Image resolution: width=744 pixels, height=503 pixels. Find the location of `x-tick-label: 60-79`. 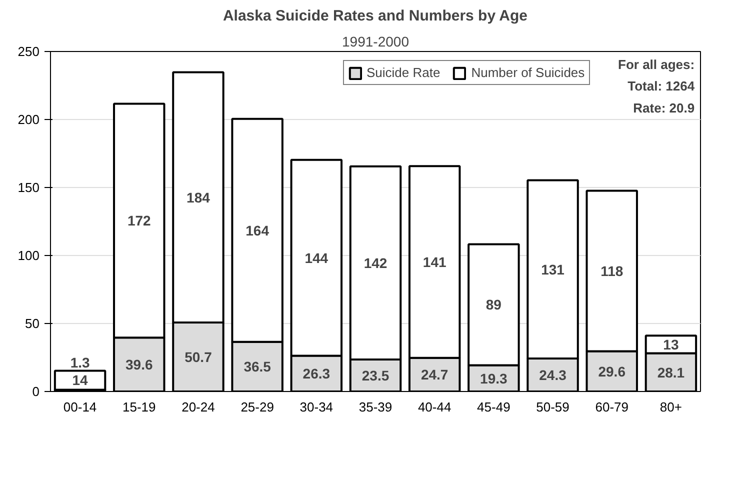

x-tick-label: 60-79 is located at coordinates (611, 407).